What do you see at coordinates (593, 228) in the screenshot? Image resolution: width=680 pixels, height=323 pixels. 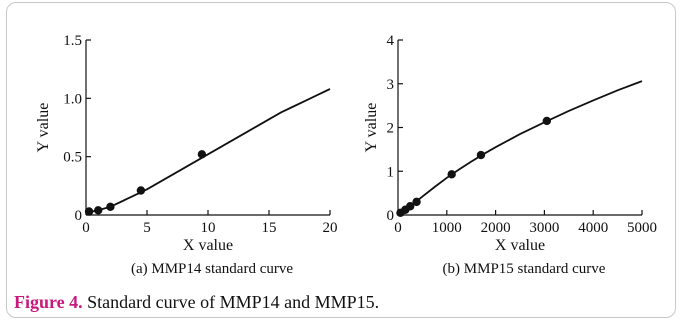 I see `x-tick-label: 4000` at bounding box center [593, 228].